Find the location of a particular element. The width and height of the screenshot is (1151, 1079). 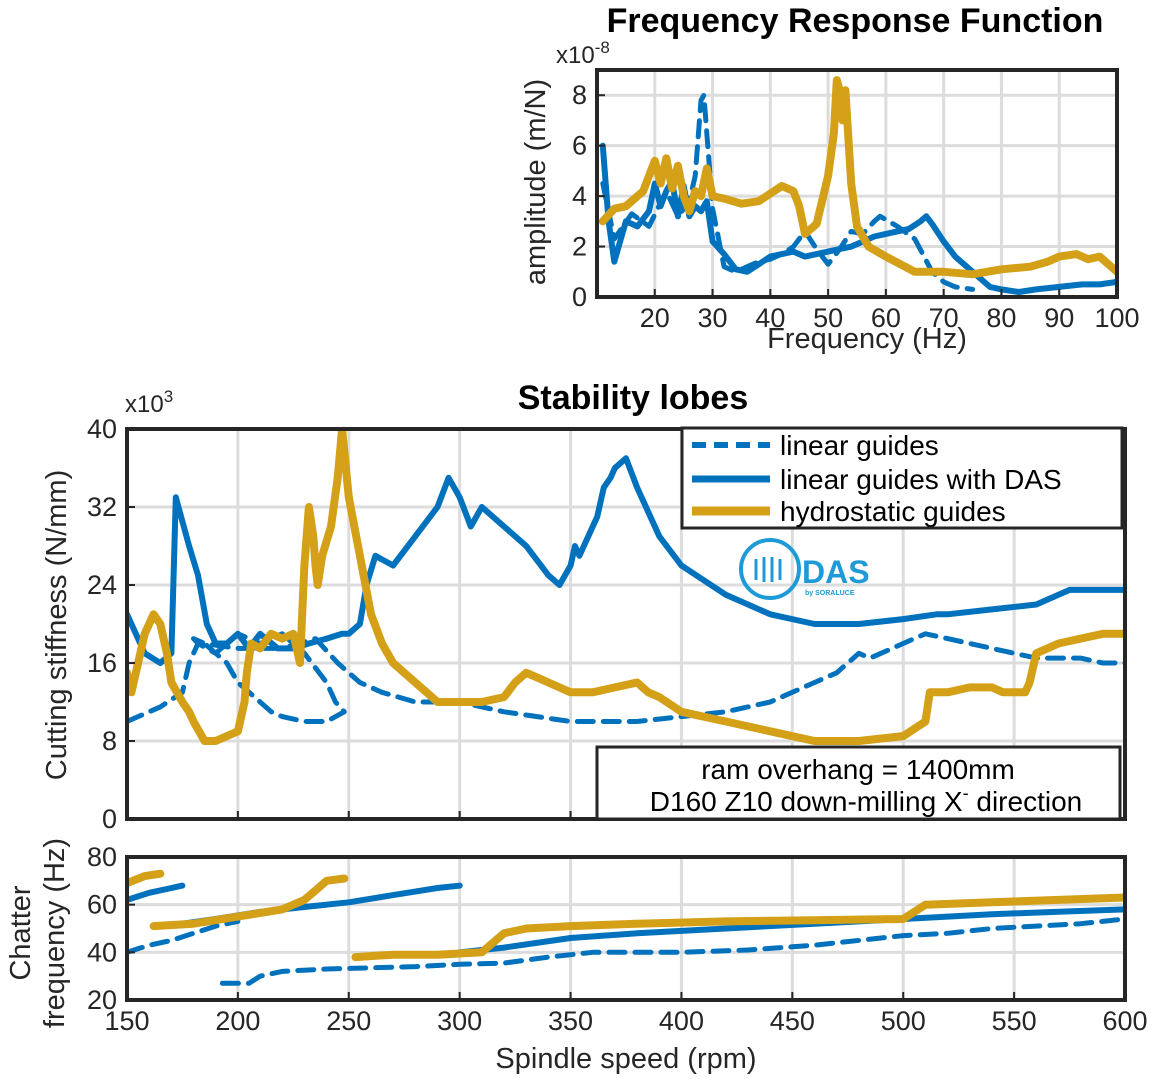

annotation-line-1: ram overhang = 1400mm is located at coordinates (858, 769).